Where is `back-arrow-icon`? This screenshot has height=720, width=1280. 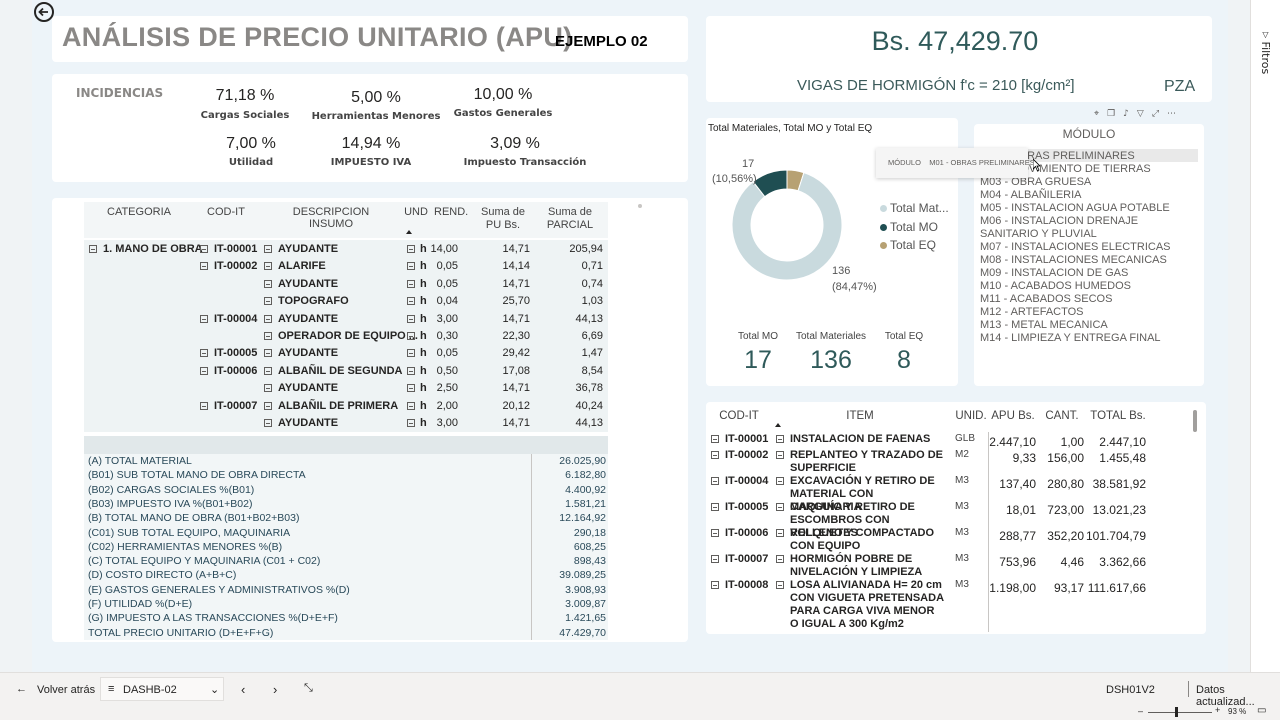 back-arrow-icon is located at coordinates (44, 12).